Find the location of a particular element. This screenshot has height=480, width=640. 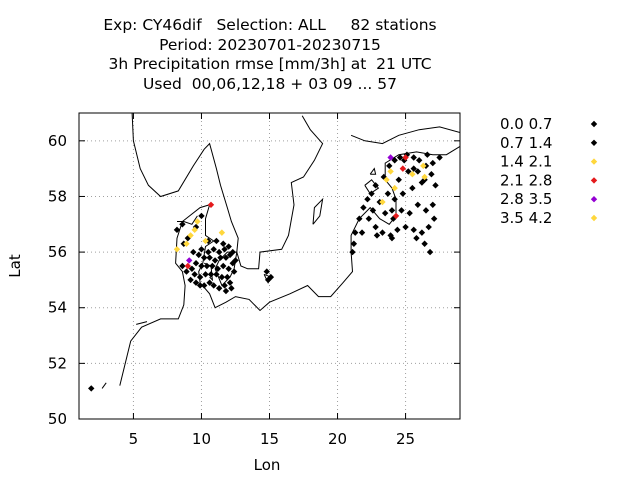

y-tick-label: 50 is located at coordinates (57, 419).